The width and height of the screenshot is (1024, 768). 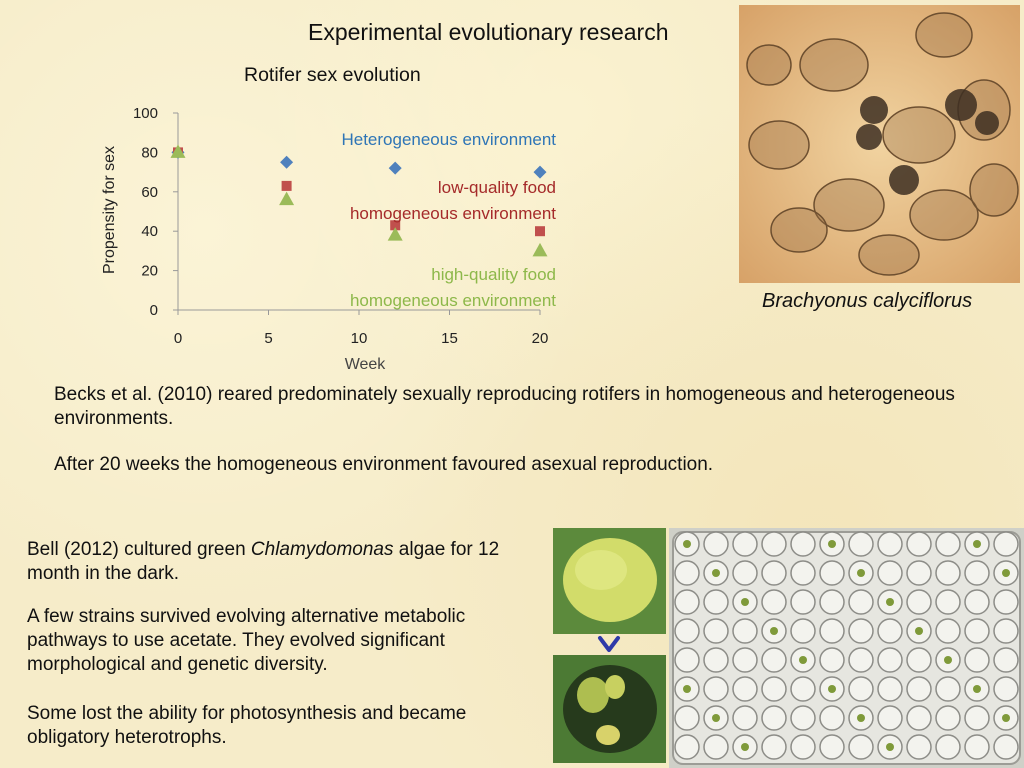 What do you see at coordinates (497, 187) in the screenshot?
I see `series-label-2: low-quality food` at bounding box center [497, 187].